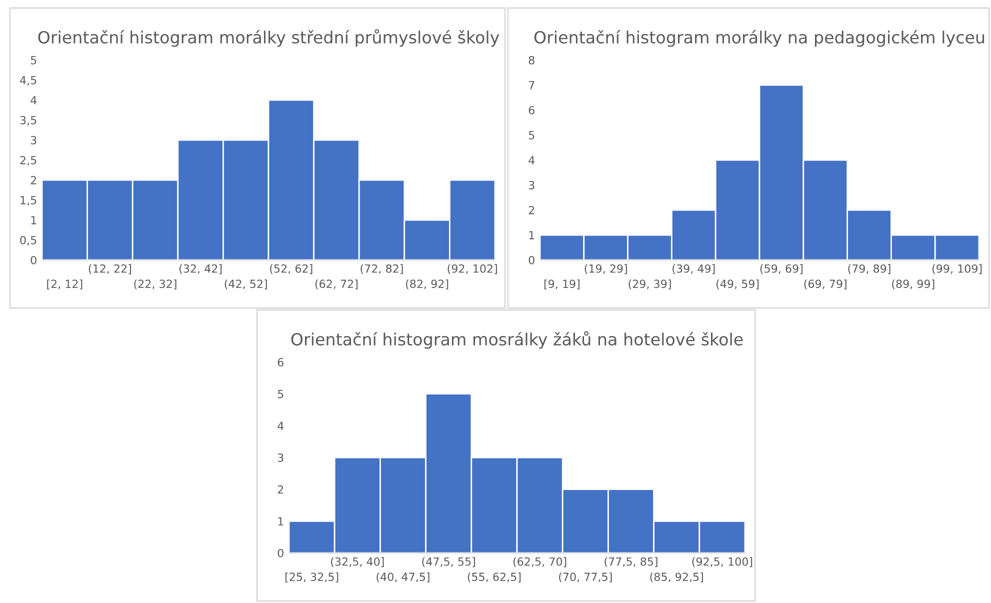 This screenshot has width=991, height=603. I want to click on x-tick-label: (99, 109], so click(957, 269).